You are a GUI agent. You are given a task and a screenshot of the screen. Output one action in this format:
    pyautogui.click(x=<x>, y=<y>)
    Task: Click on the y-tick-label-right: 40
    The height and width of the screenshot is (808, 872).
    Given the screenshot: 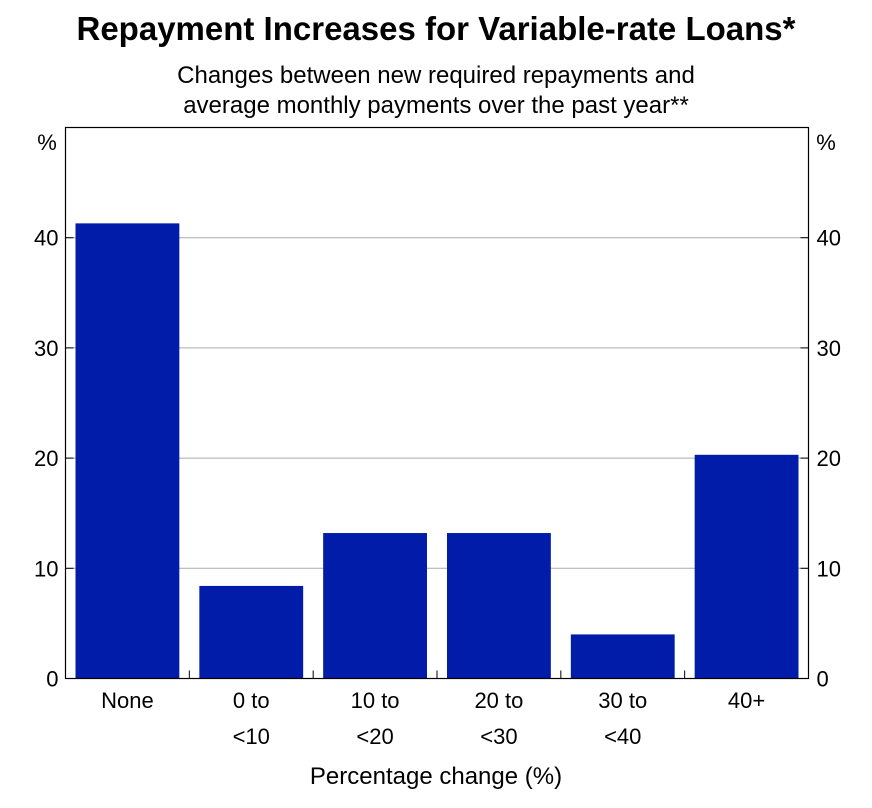 What is the action you would take?
    pyautogui.click(x=829, y=238)
    